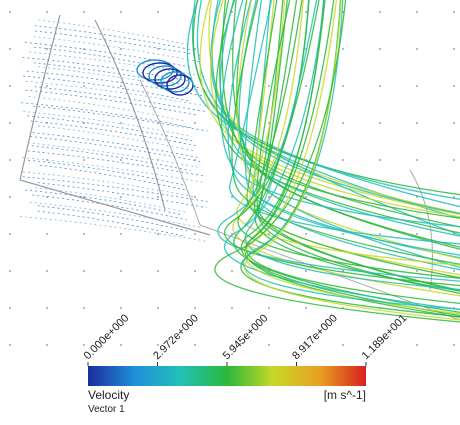  What do you see at coordinates (106, 409) in the screenshot?
I see `legend-subtitle: Vector 1` at bounding box center [106, 409].